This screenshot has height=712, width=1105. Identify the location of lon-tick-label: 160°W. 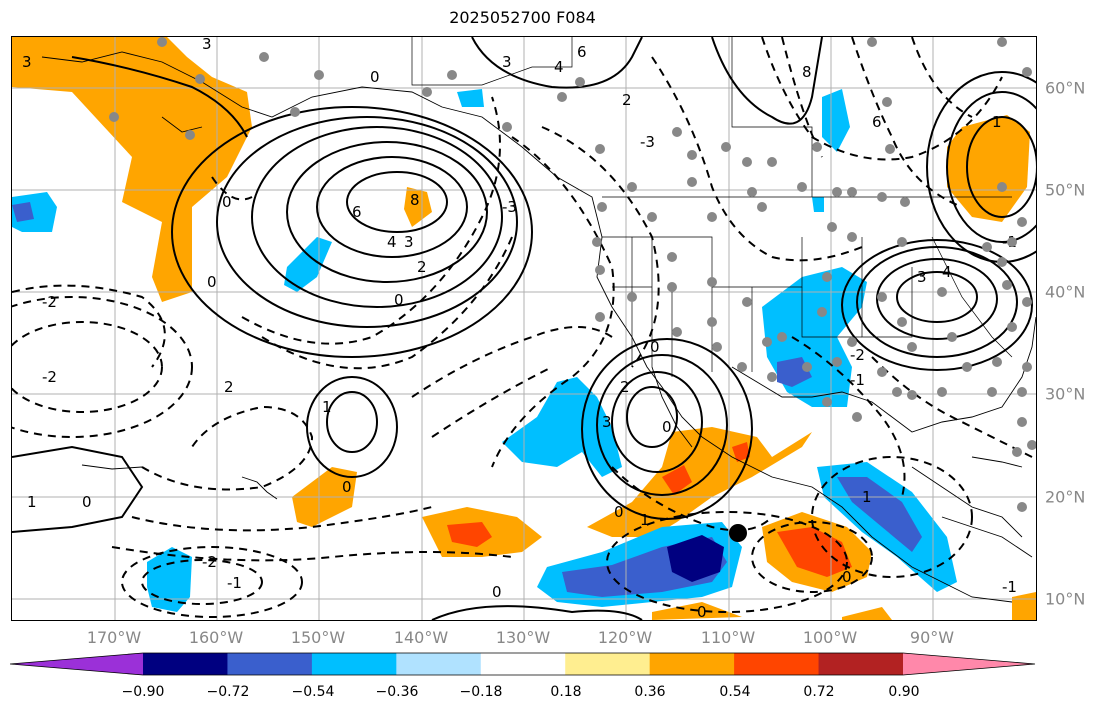
(216, 637).